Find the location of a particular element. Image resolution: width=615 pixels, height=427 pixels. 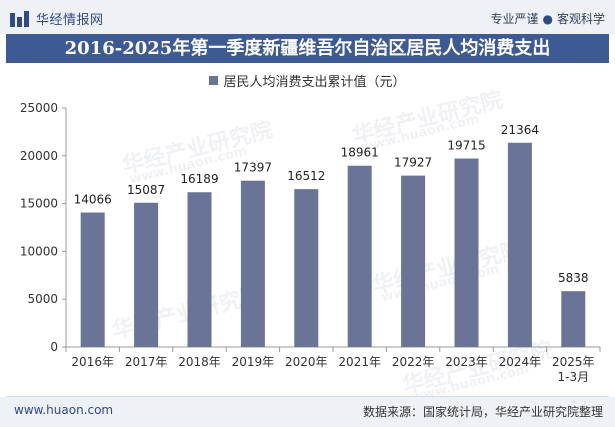

data-label: 5838 is located at coordinates (573, 278).